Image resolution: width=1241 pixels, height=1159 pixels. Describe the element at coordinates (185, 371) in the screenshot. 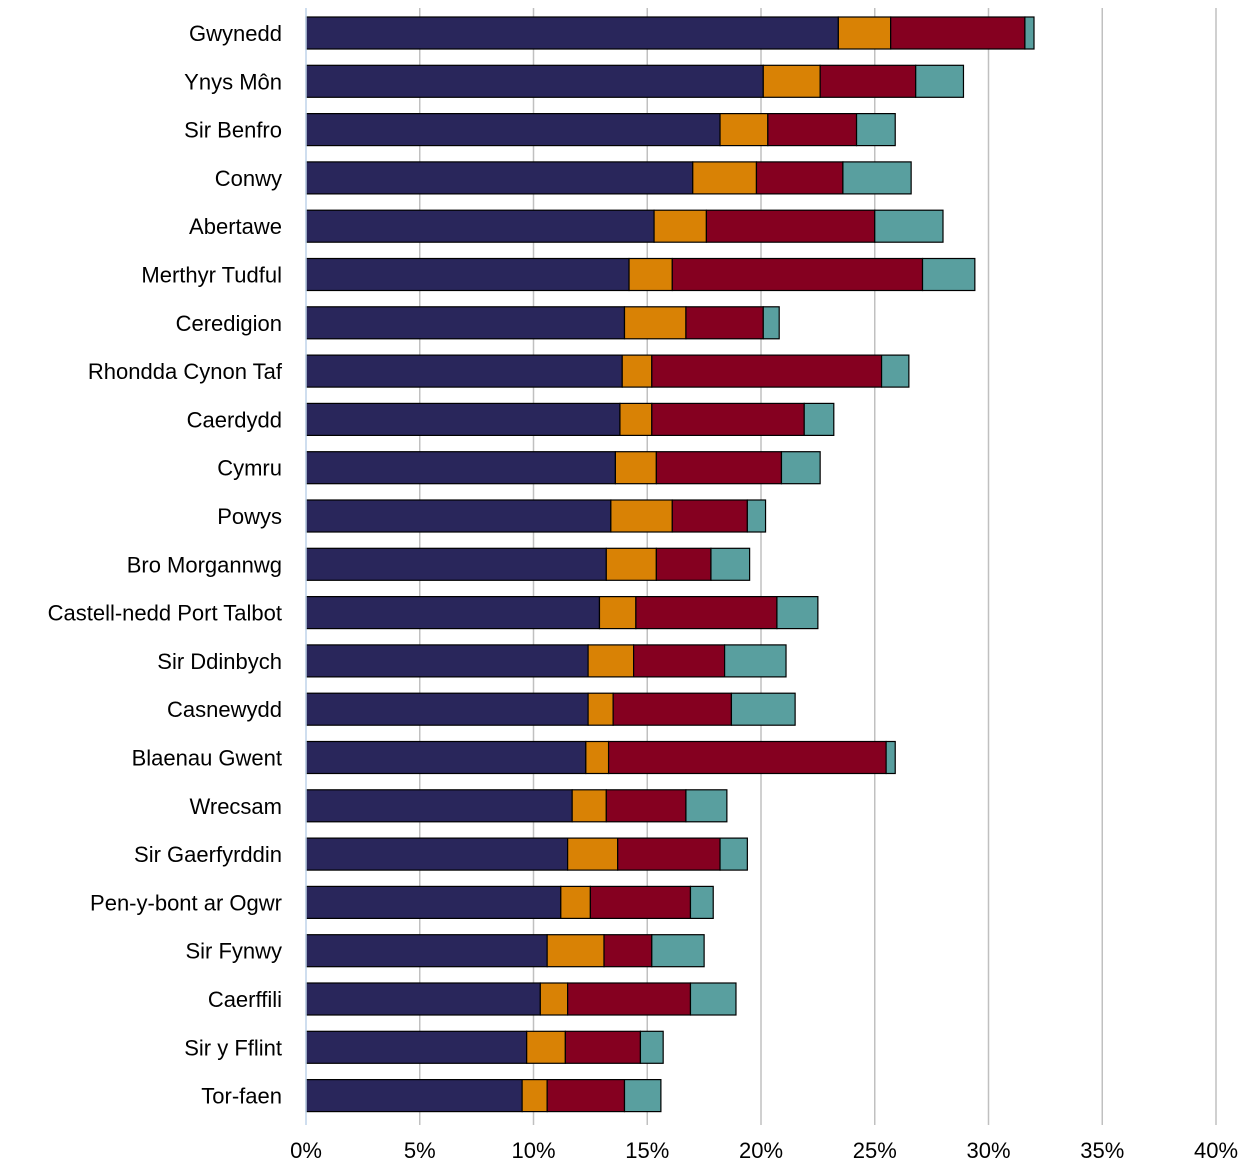

I see `category-label: Rhondda Cynon Taf` at that location.